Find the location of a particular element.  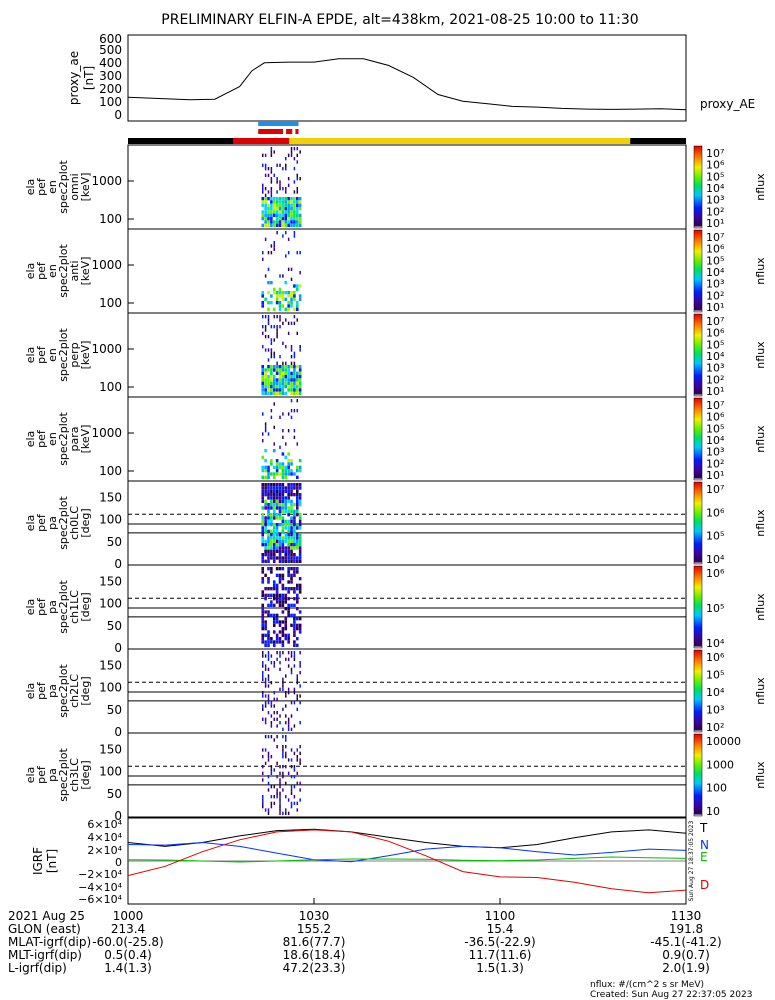

footer-label-glon: GLON (east) is located at coordinates (44, 929).